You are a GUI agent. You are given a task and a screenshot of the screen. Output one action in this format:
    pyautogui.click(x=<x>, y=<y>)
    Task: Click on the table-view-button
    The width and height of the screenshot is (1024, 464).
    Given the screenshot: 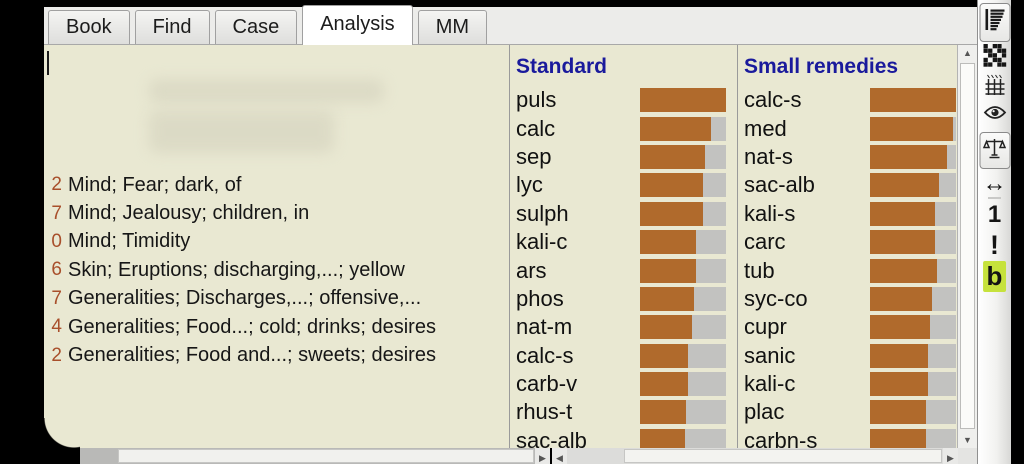 What is the action you would take?
    pyautogui.click(x=994, y=88)
    